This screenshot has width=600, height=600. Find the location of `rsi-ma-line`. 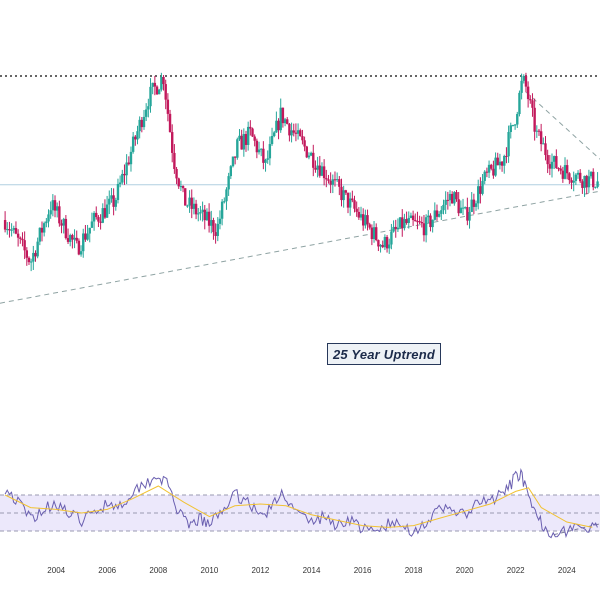

rsi-ma-line is located at coordinates (298, 506).